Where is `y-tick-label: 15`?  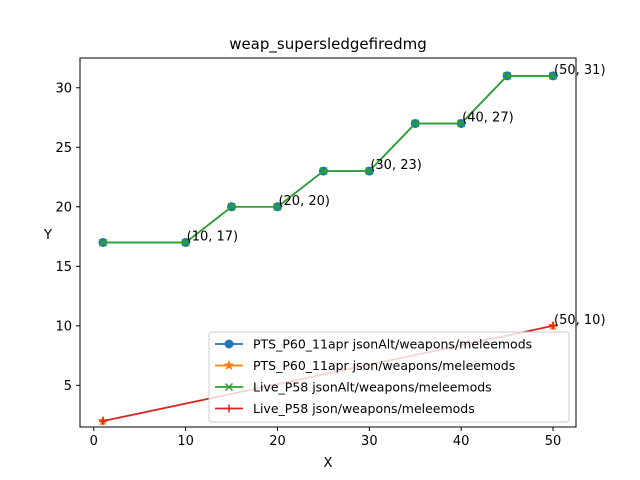
y-tick-label: 15 is located at coordinates (63, 267).